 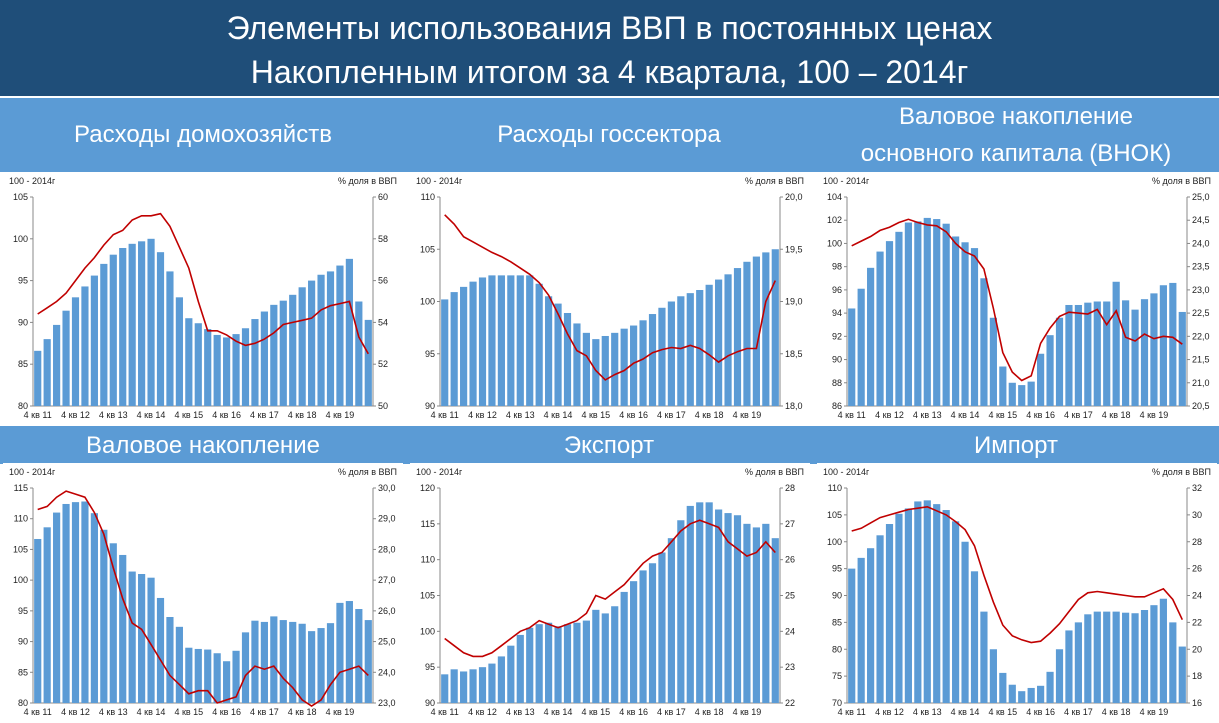 What do you see at coordinates (1197, 676) in the screenshot?
I see `right-tick-label: 18` at bounding box center [1197, 676].